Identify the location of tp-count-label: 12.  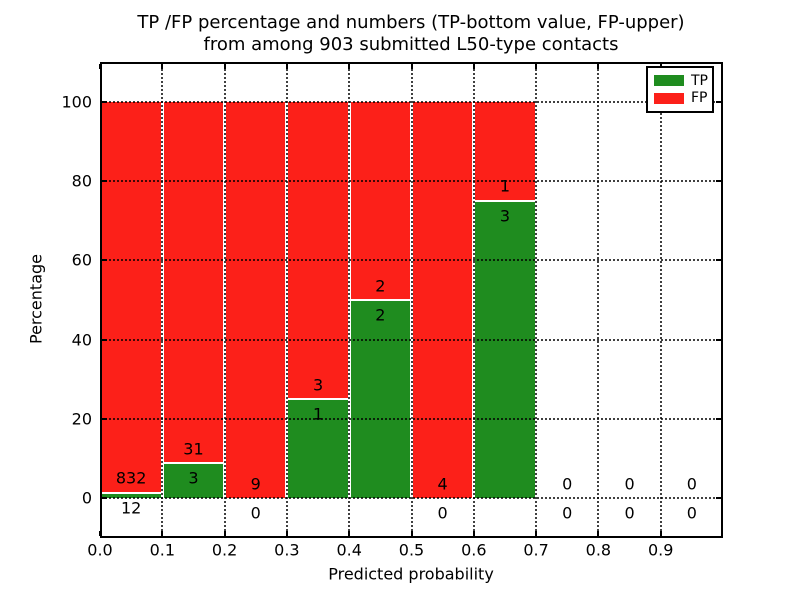
(131, 508).